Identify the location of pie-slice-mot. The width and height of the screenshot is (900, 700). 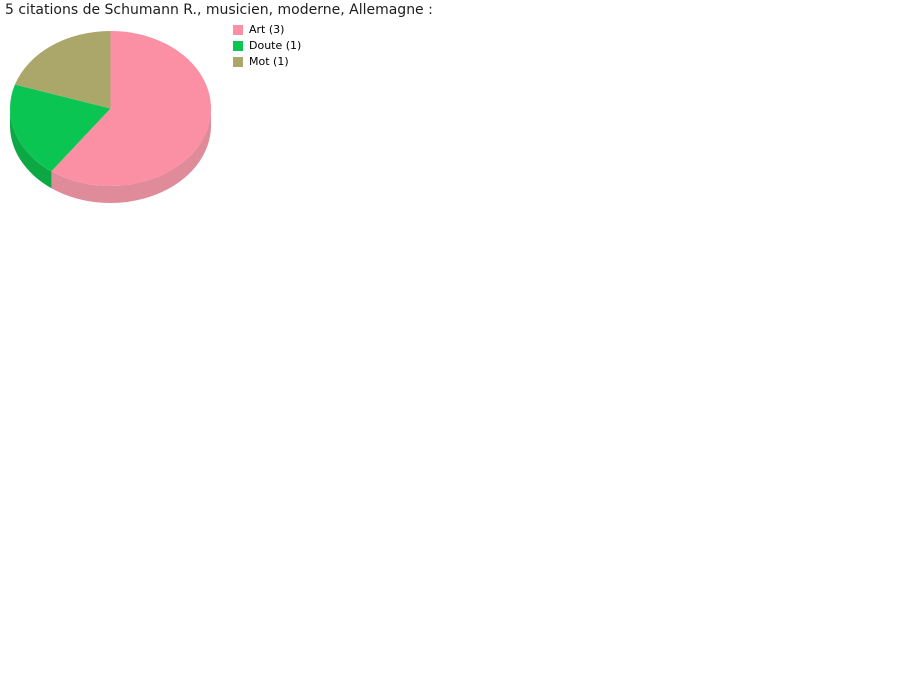
(62, 70).